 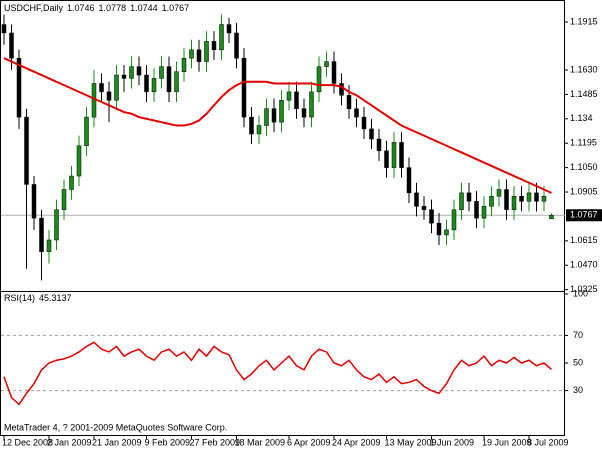 What do you see at coordinates (584, 21) in the screenshot?
I see `y-tick-label: 1.1915` at bounding box center [584, 21].